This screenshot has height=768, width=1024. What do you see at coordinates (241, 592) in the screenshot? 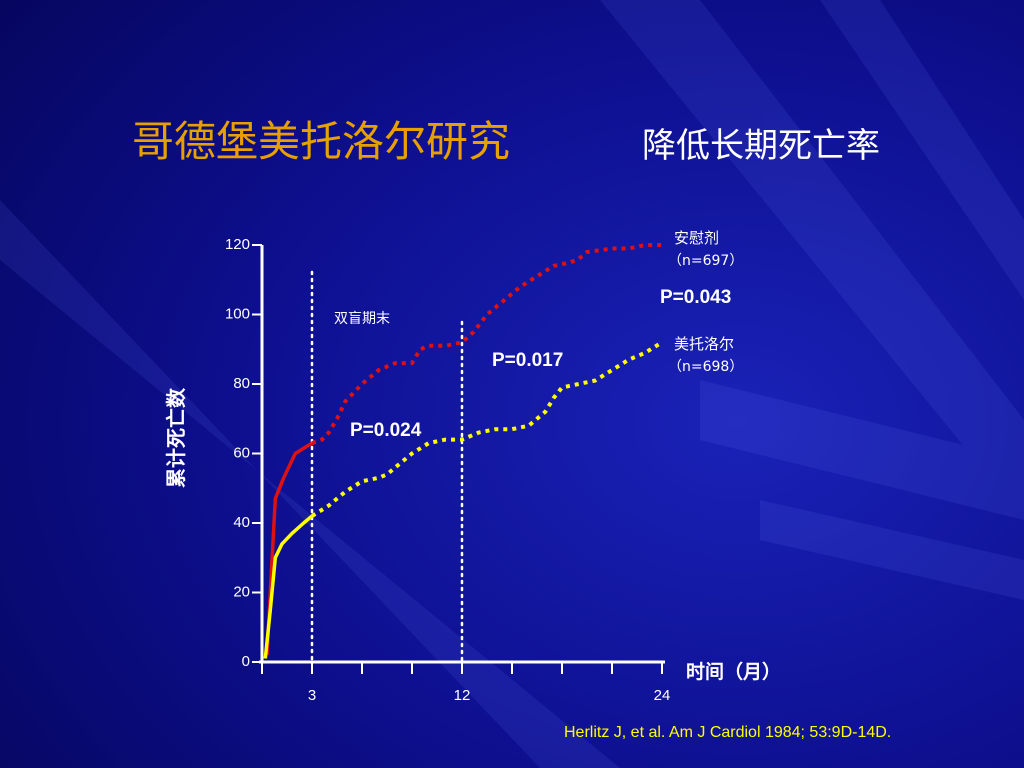
I see `y-tick-label: 20` at bounding box center [241, 592].